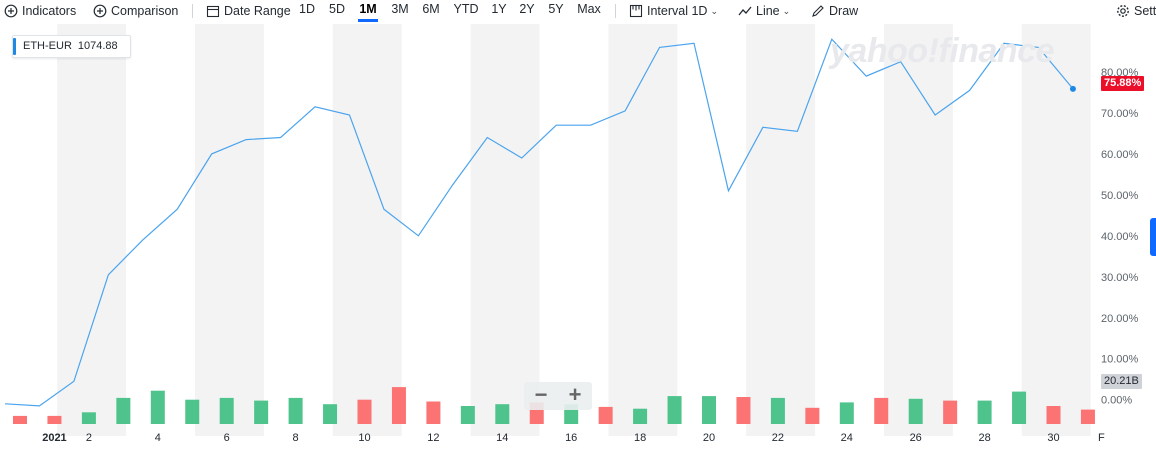  What do you see at coordinates (575, 394) in the screenshot?
I see `zoom-in-button: +` at bounding box center [575, 394].